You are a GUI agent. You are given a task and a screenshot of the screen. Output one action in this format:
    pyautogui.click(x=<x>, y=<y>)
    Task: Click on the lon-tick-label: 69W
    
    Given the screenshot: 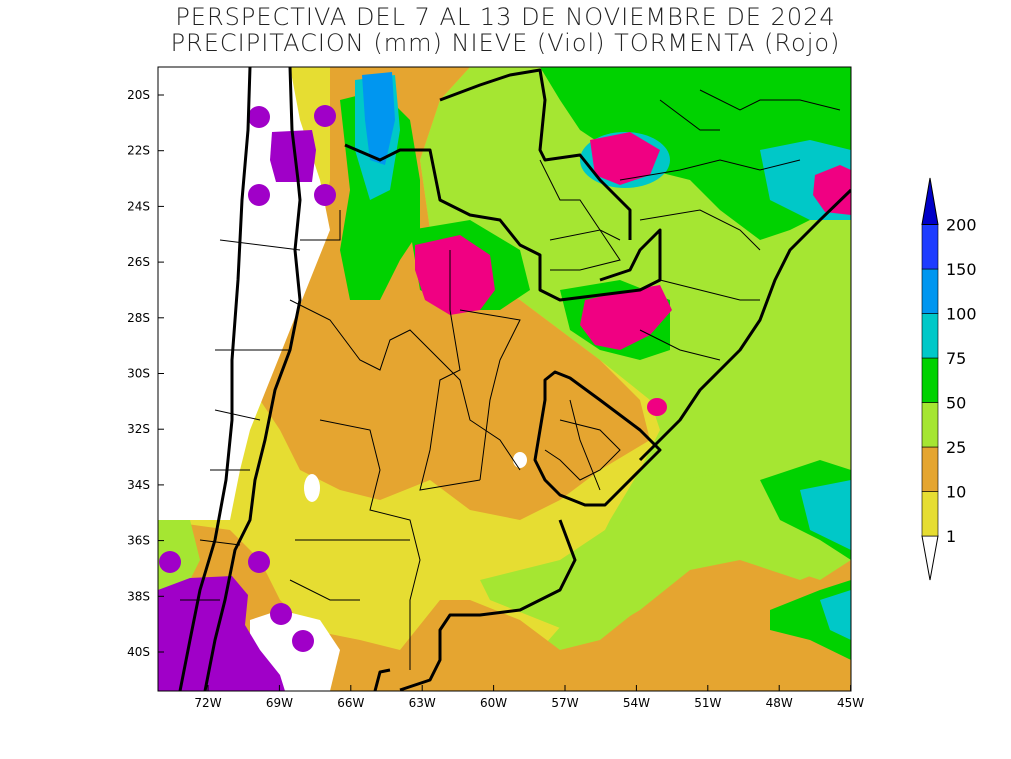 What is the action you would take?
    pyautogui.click(x=279, y=703)
    